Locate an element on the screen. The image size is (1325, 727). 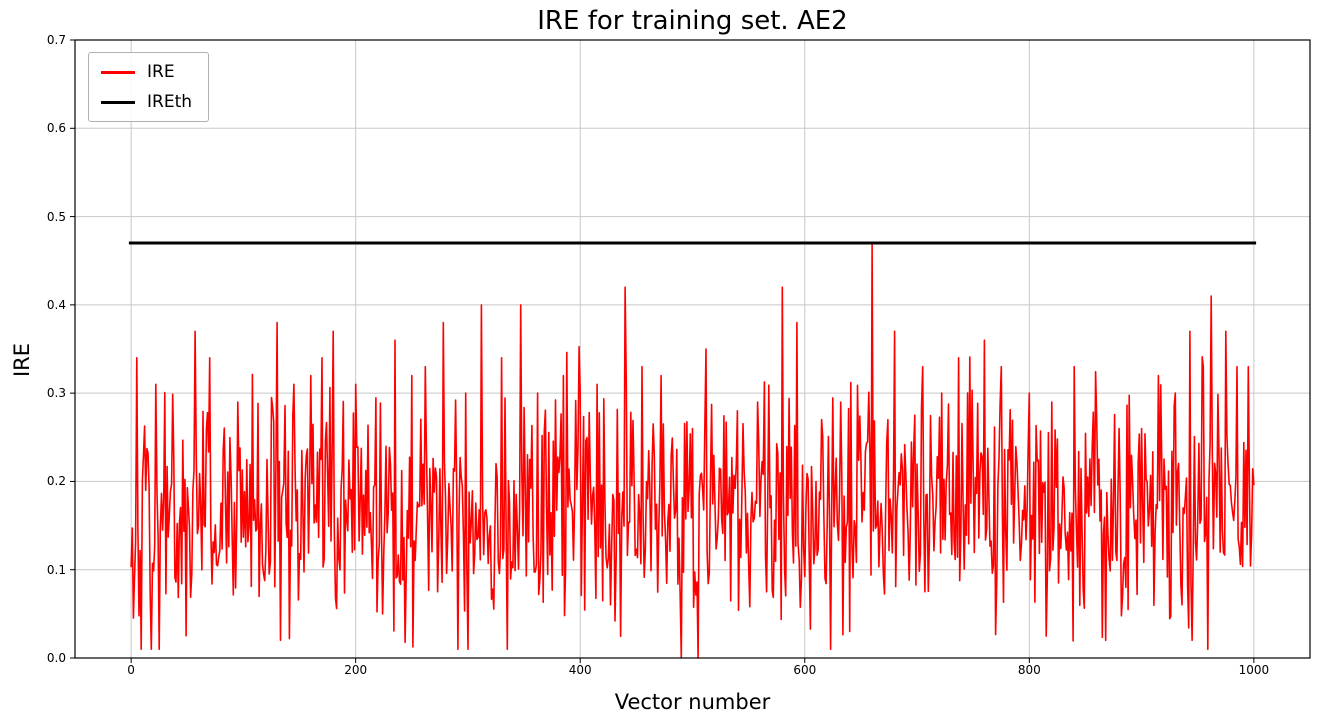
y-tick-label: 0.4 is located at coordinates (56, 304).